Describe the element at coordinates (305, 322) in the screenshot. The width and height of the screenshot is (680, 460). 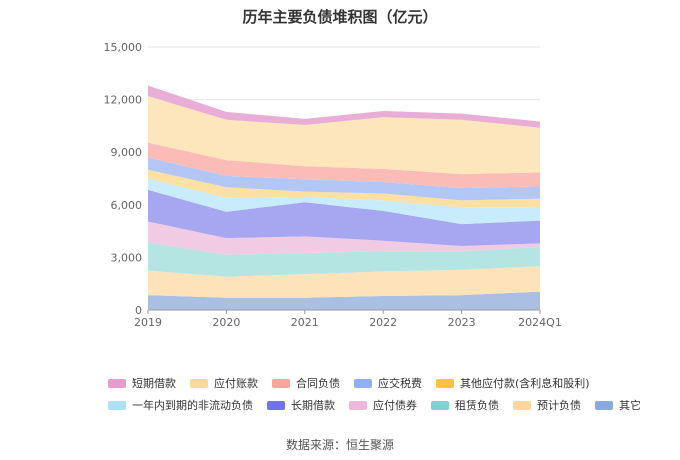
I see `x-tick-label: 2021` at that location.